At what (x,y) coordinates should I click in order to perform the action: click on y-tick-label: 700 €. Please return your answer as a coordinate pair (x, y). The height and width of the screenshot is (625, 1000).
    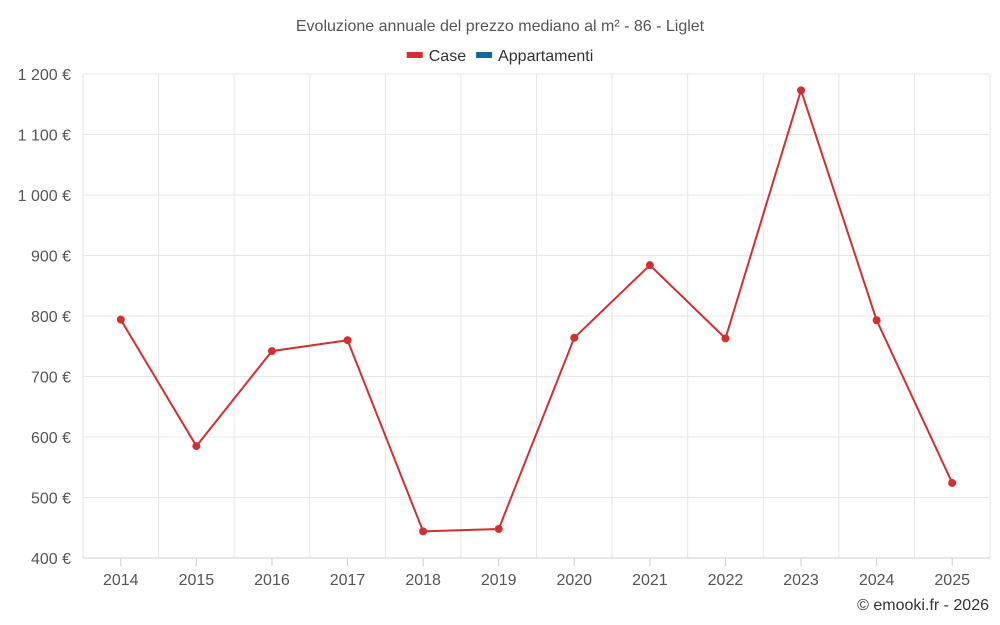
    Looking at the image, I should click on (51, 378).